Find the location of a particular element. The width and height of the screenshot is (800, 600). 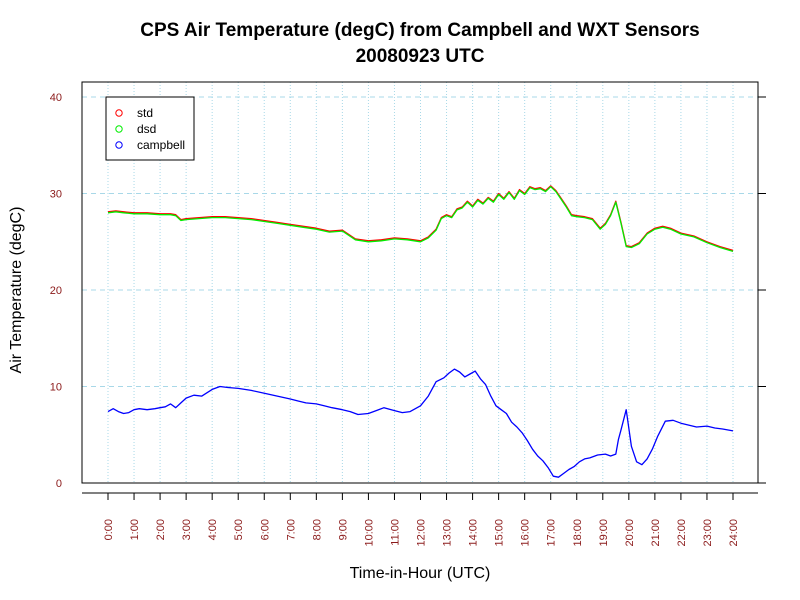

x-tick-label: 15:00 is located at coordinates (500, 533).